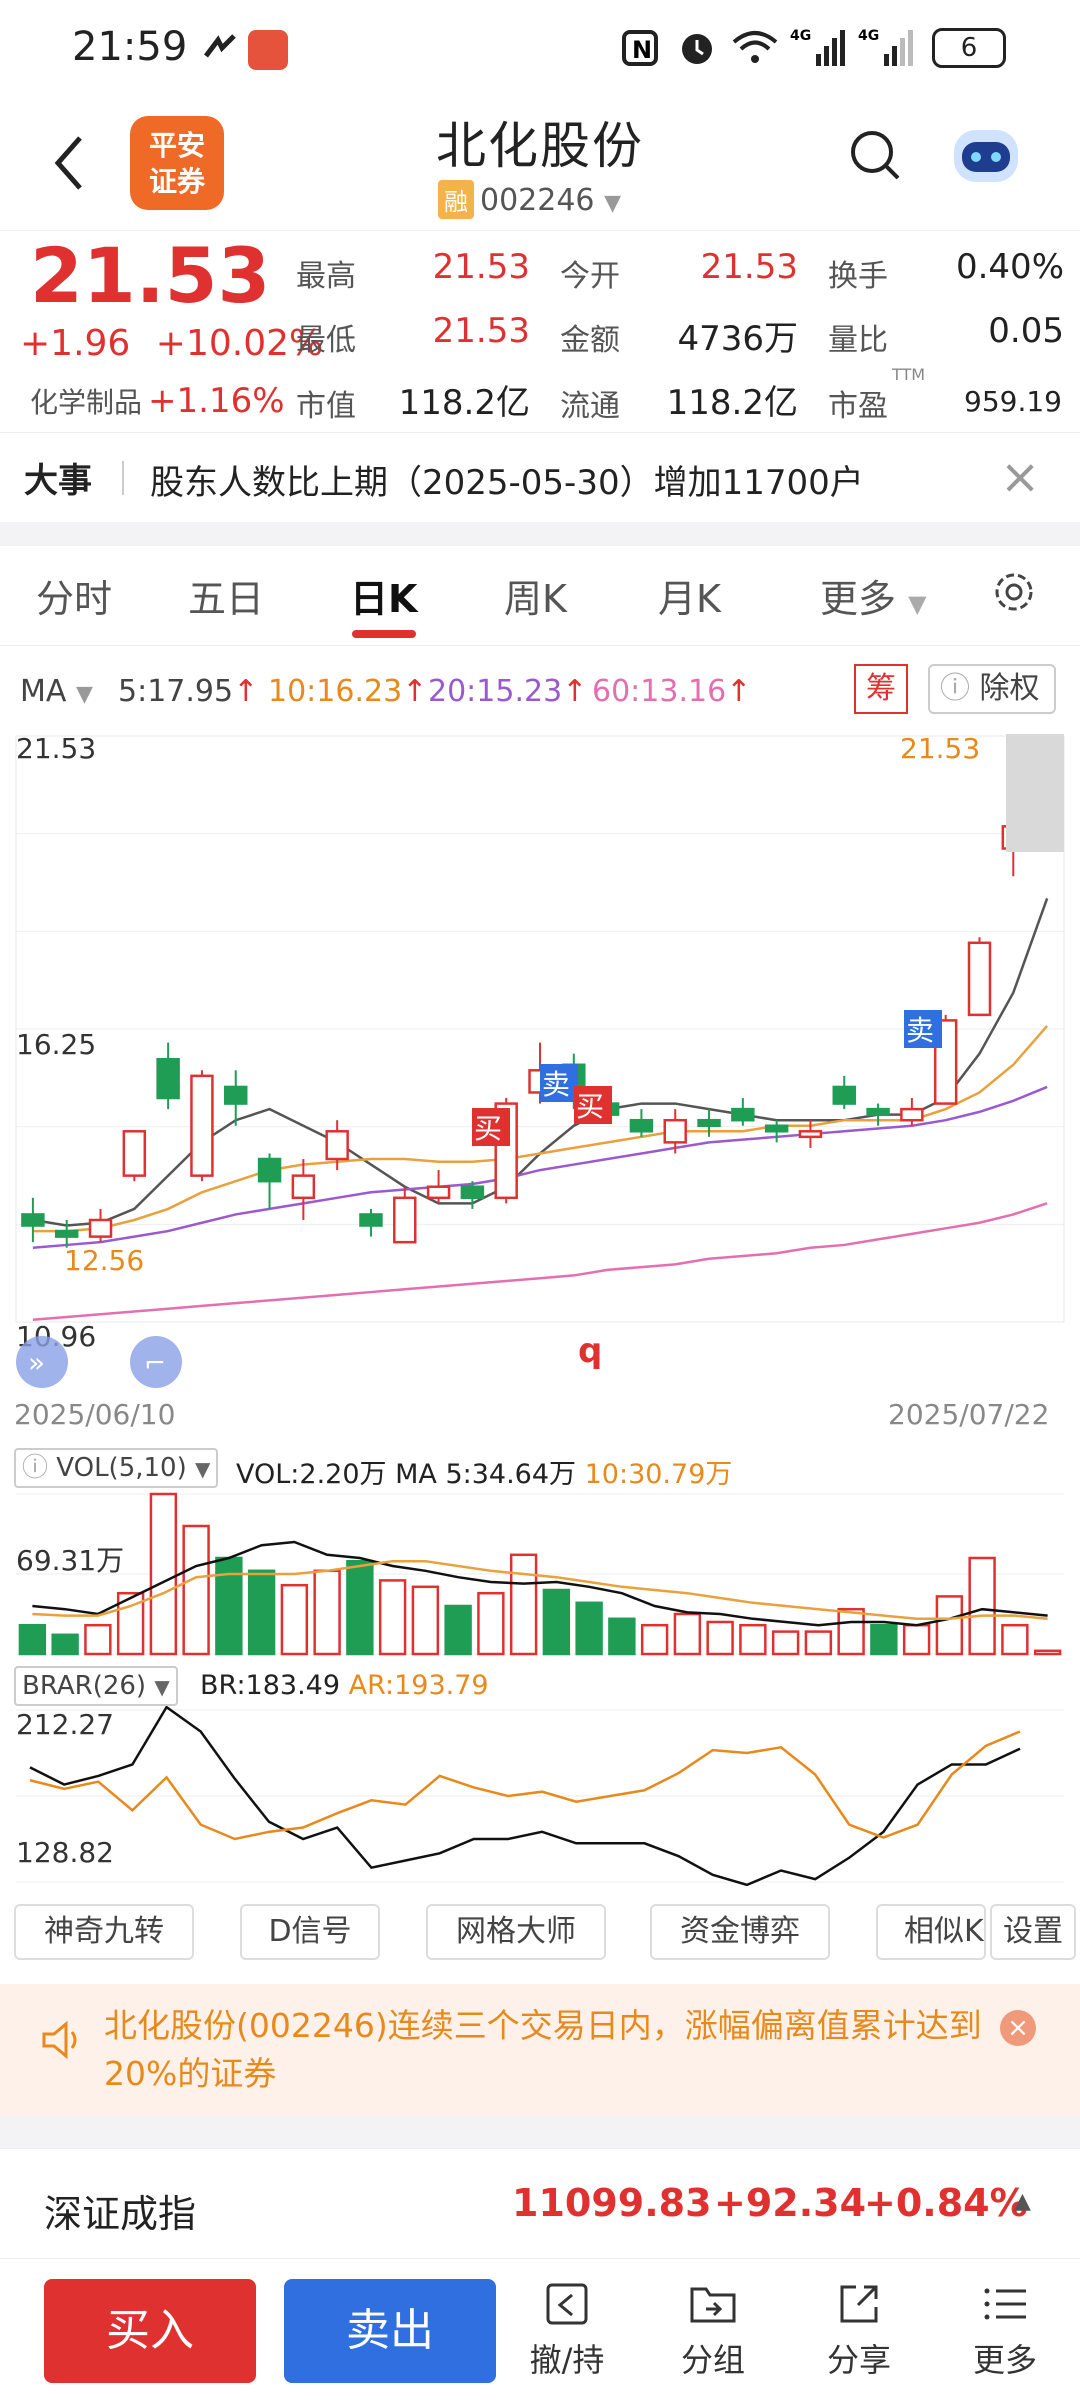  What do you see at coordinates (156, 1362) in the screenshot?
I see `crosshair-toggle-button: ⌐` at bounding box center [156, 1362].